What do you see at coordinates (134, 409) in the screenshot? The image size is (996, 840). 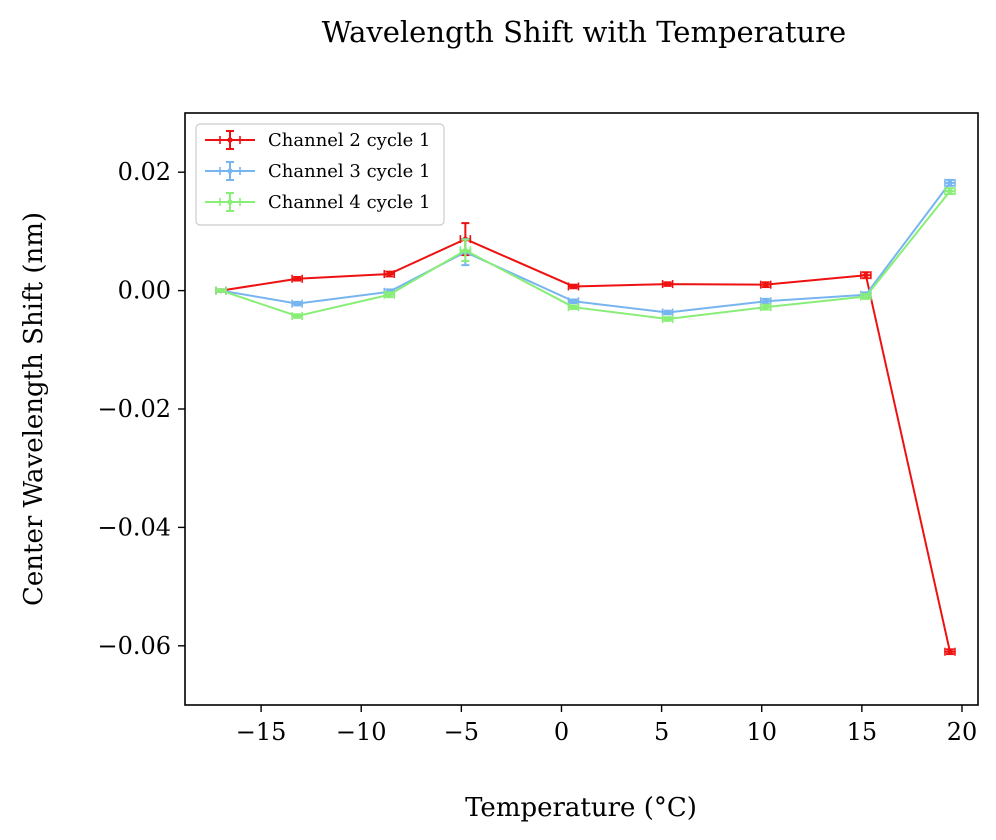 I see `y-tick-label: −0.02` at bounding box center [134, 409].